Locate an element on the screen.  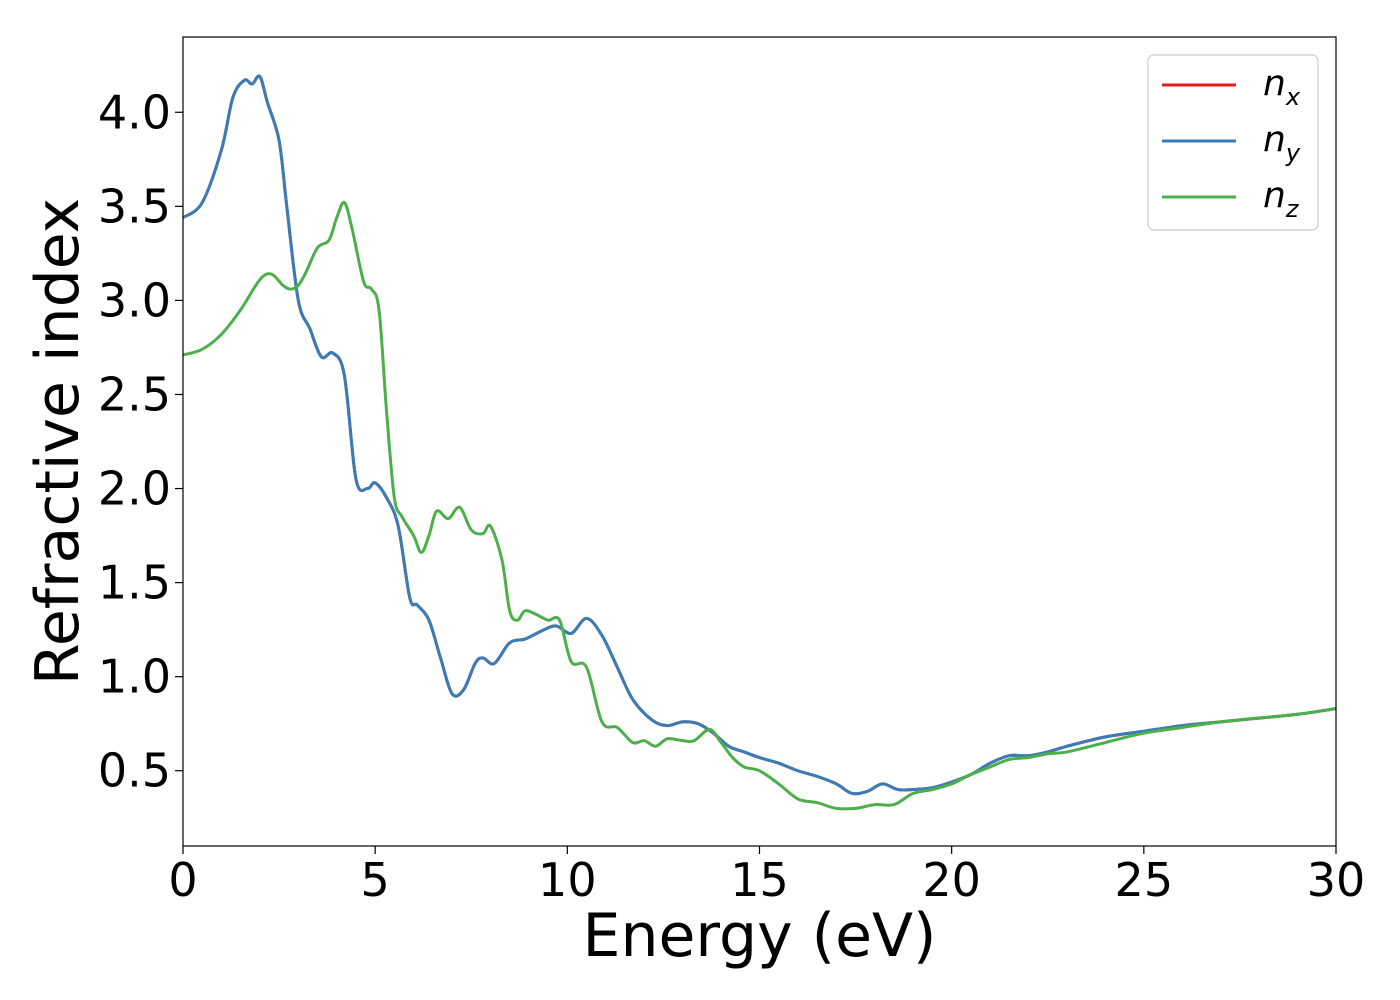
legend-label-z: nz is located at coordinates (1281, 199).